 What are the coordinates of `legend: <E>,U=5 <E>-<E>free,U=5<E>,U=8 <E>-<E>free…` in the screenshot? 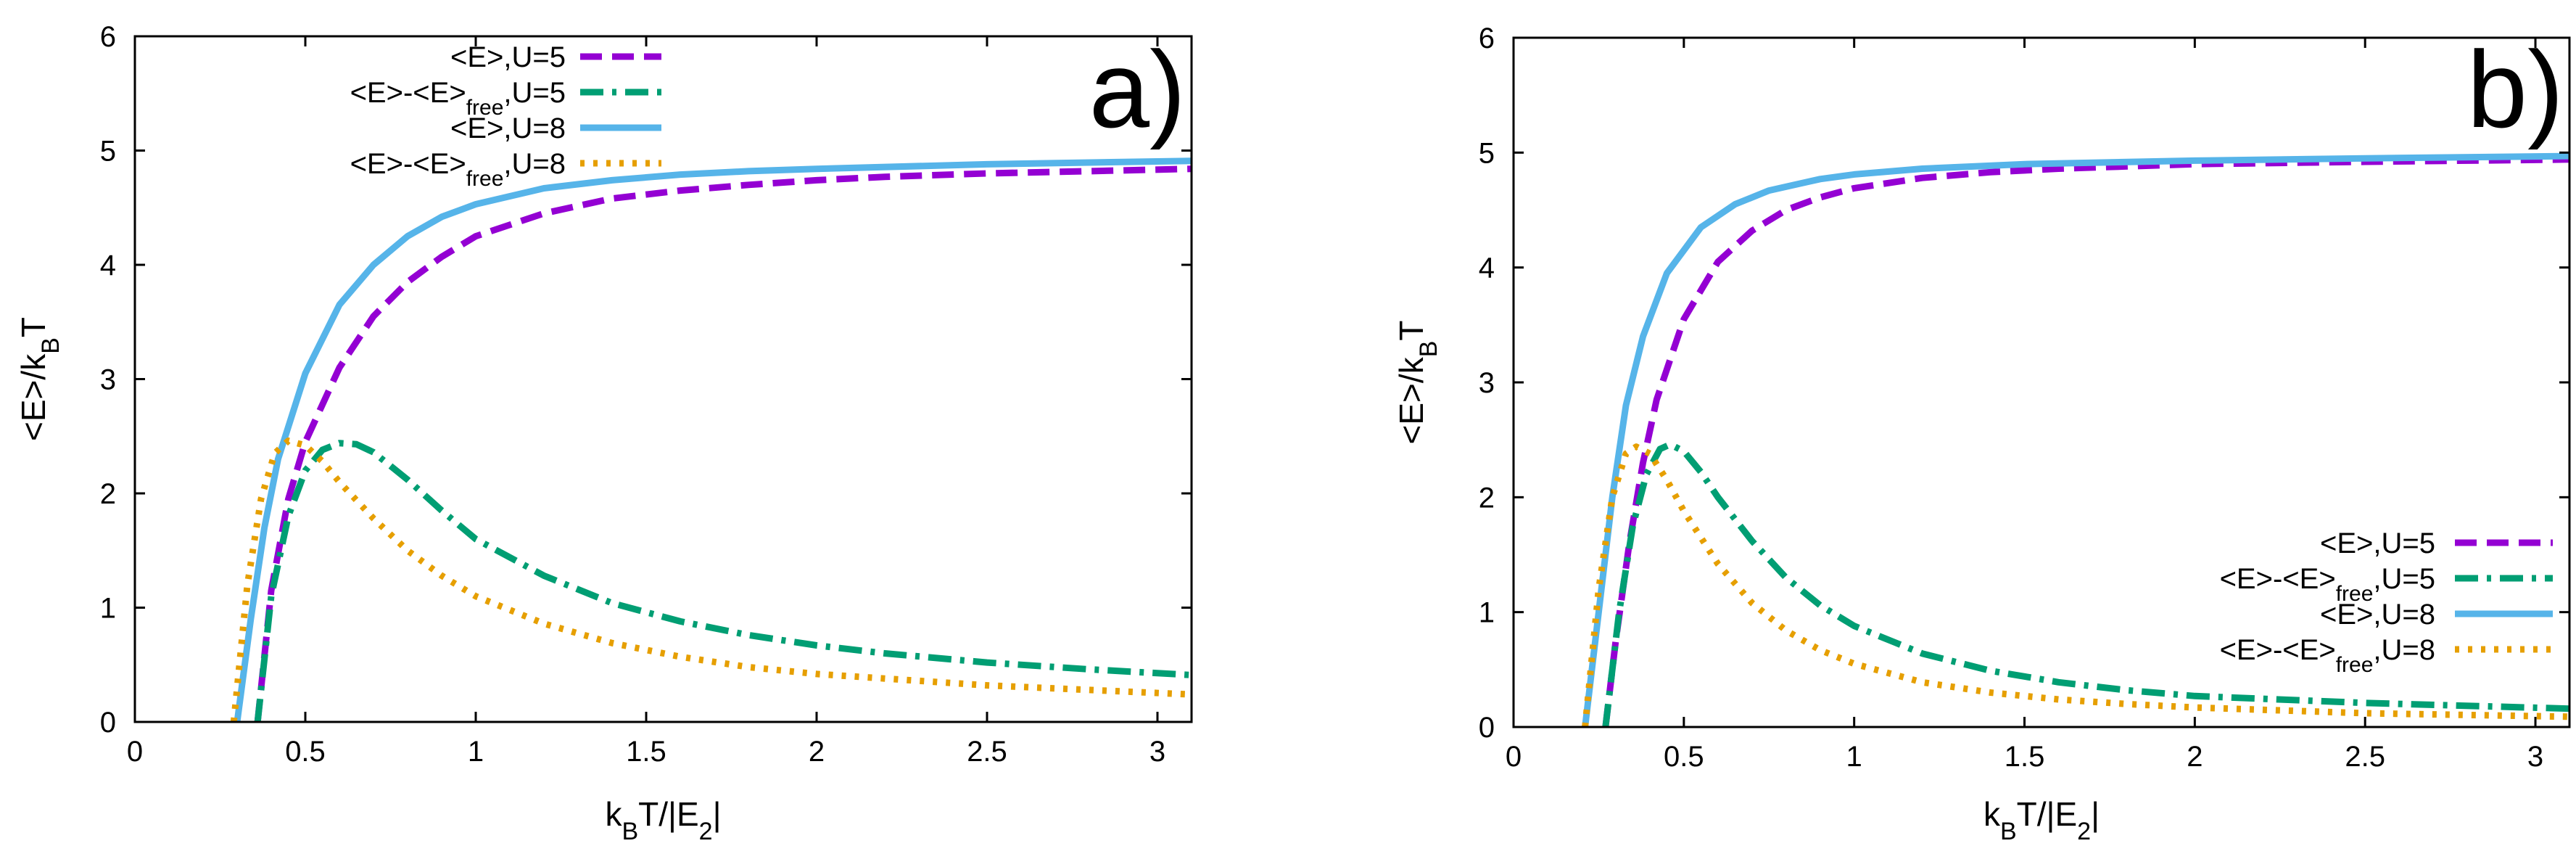 It's located at (505, 116).